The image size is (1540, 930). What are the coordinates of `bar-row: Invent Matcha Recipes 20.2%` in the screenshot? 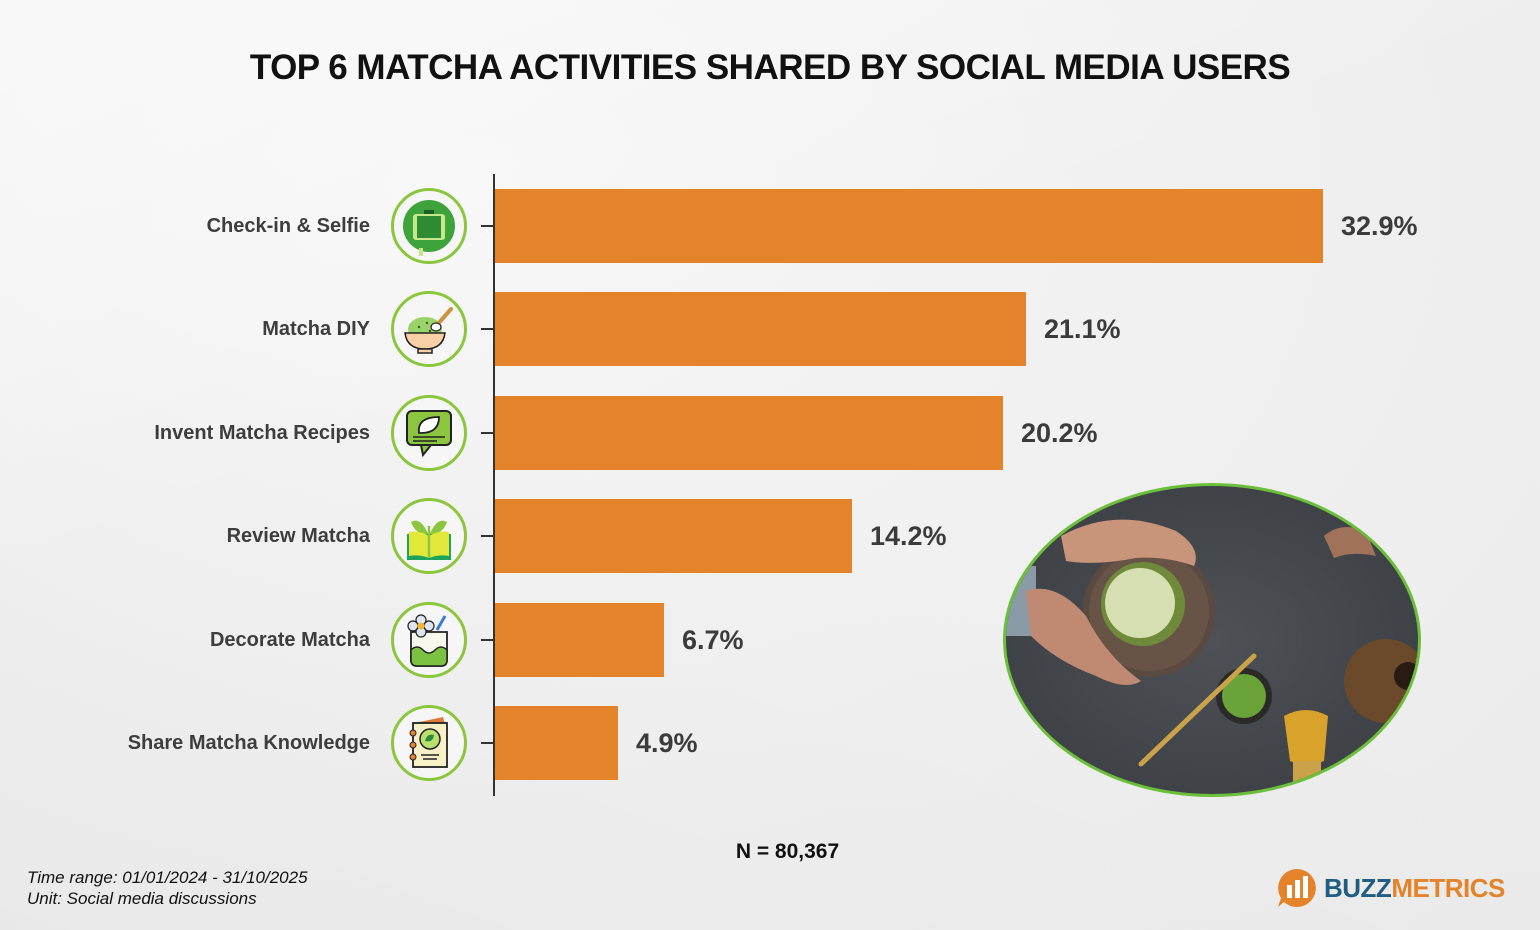 It's located at (770, 433).